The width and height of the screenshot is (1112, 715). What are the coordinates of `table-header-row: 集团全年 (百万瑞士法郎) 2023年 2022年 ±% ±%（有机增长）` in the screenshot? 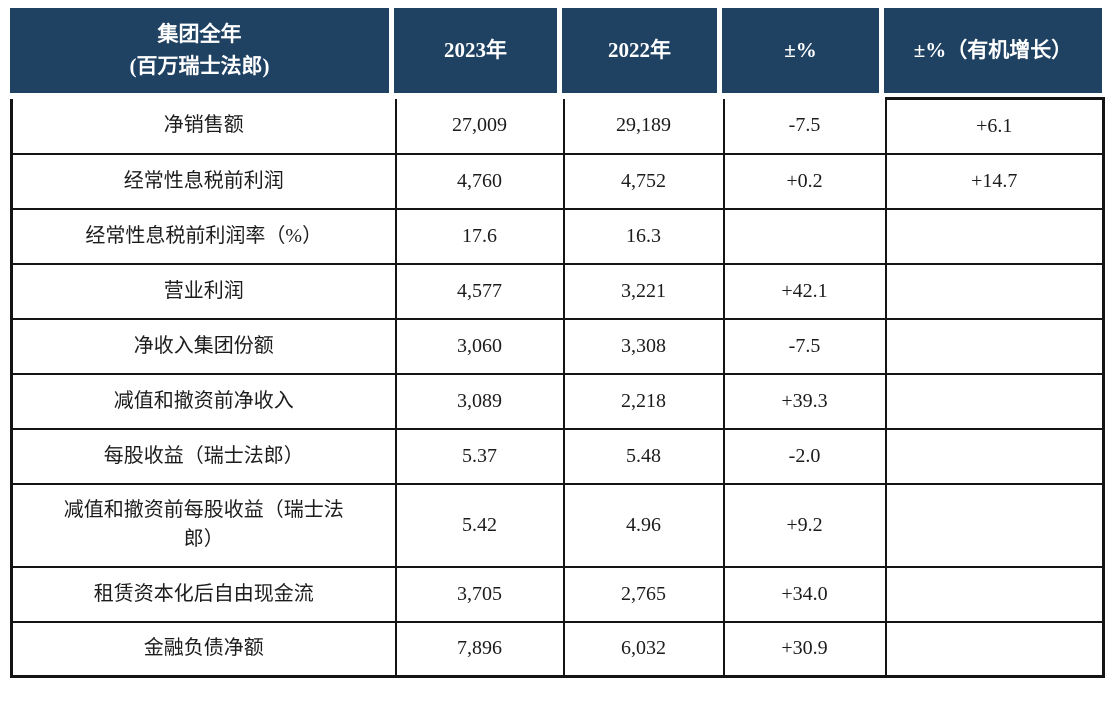 It's located at (556, 50).